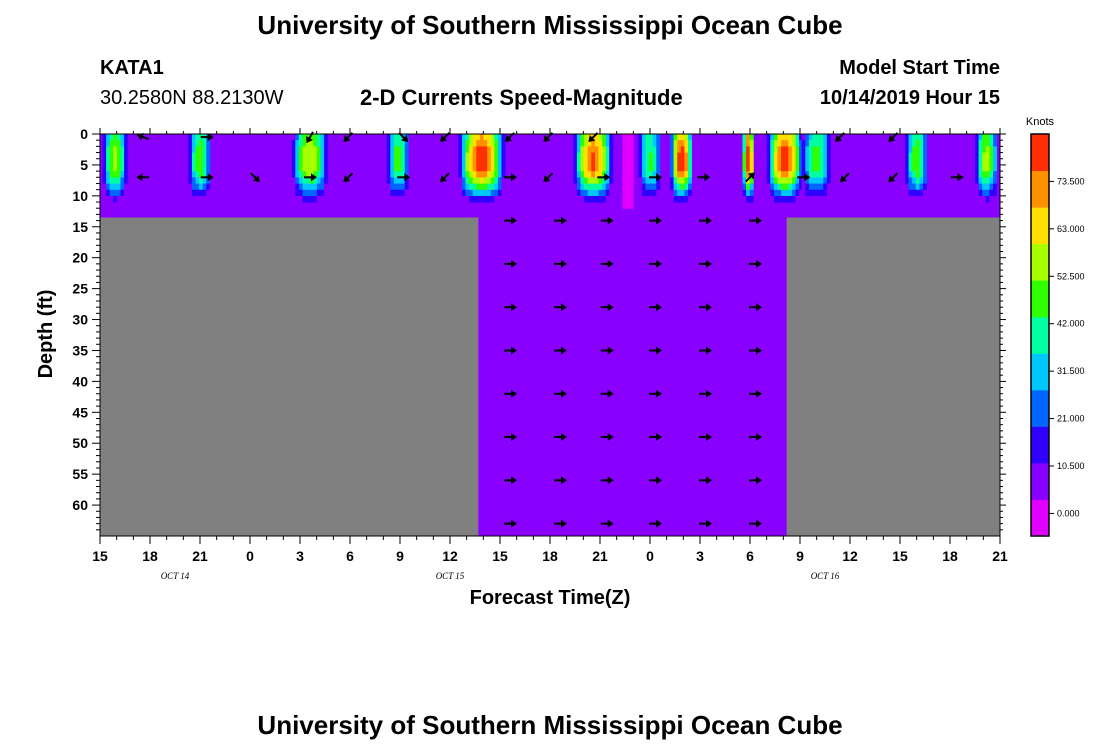 This screenshot has width=1100, height=750. Describe the element at coordinates (80, 350) in the screenshot. I see `y-tick-label: 35` at that location.